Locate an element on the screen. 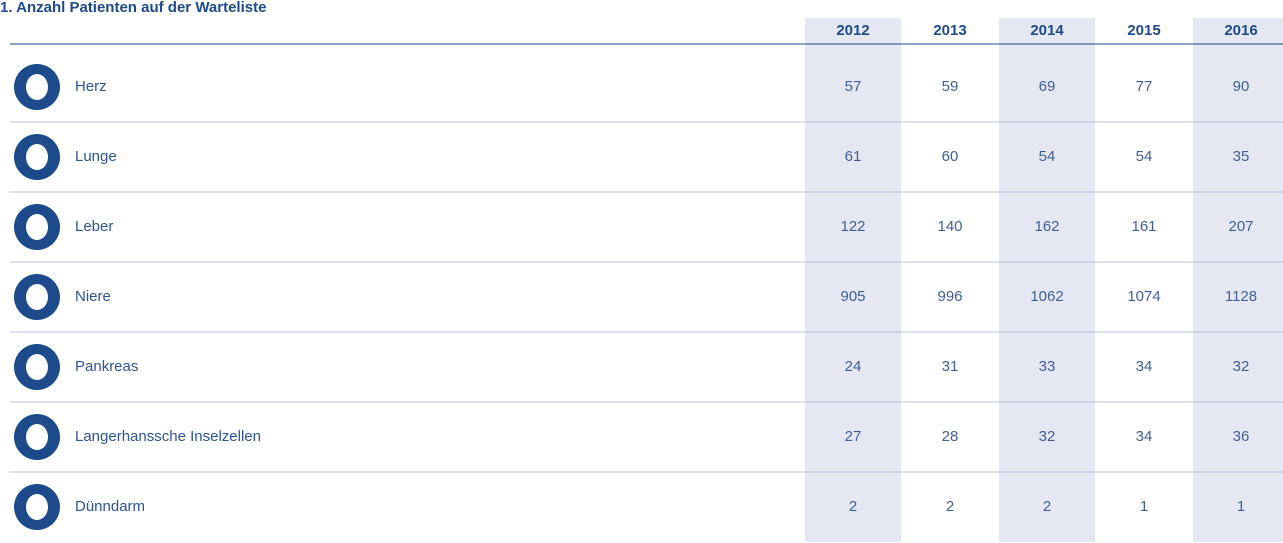 The height and width of the screenshot is (543, 1283). cell-value: 207 is located at coordinates (1240, 226).